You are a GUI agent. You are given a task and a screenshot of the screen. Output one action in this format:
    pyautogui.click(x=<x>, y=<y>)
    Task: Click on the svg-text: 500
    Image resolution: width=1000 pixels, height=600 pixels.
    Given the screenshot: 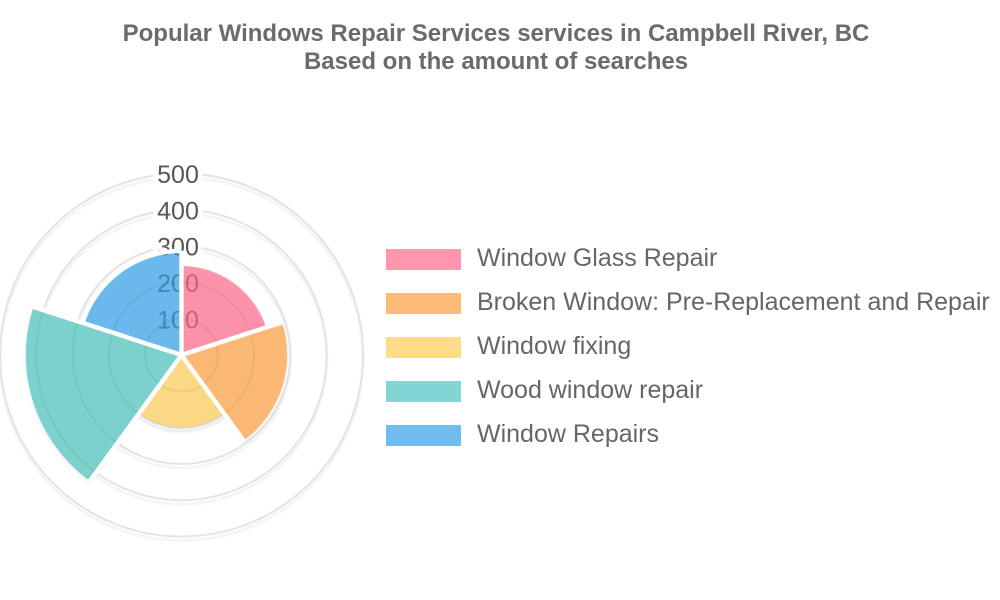 What is the action you would take?
    pyautogui.click(x=178, y=175)
    